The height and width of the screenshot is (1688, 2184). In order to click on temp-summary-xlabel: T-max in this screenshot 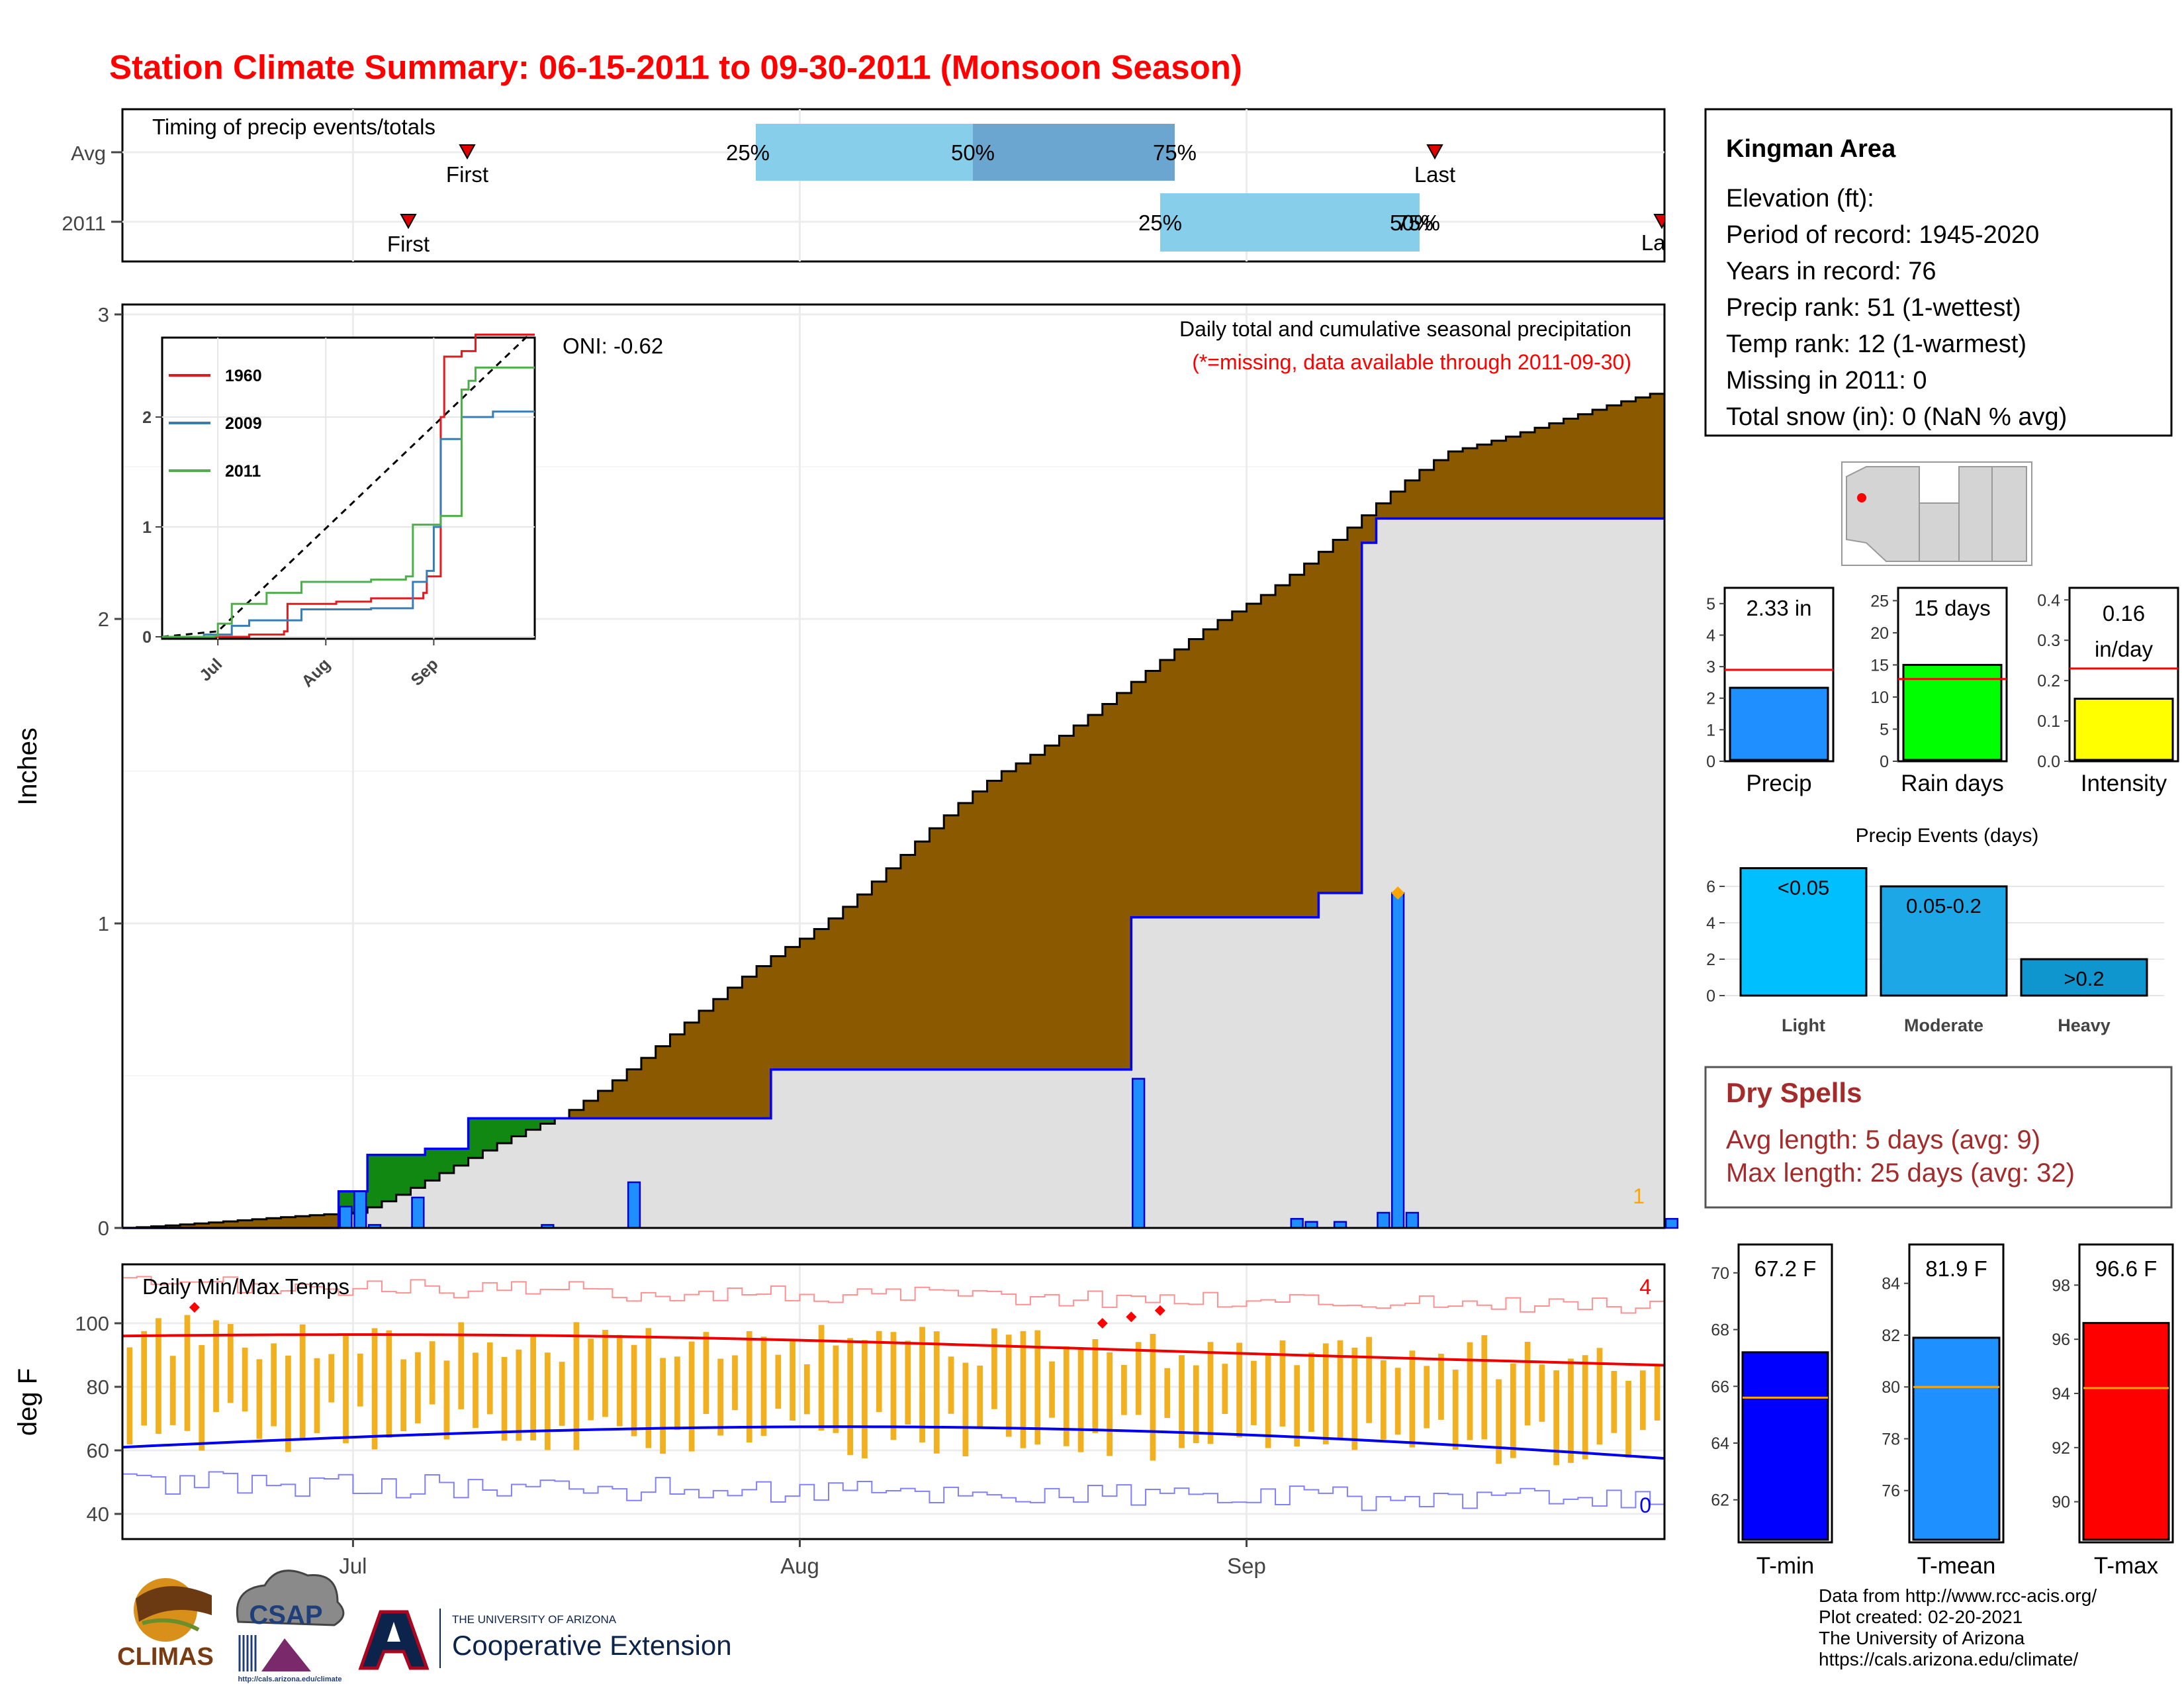, I will do `click(2126, 1566)`.